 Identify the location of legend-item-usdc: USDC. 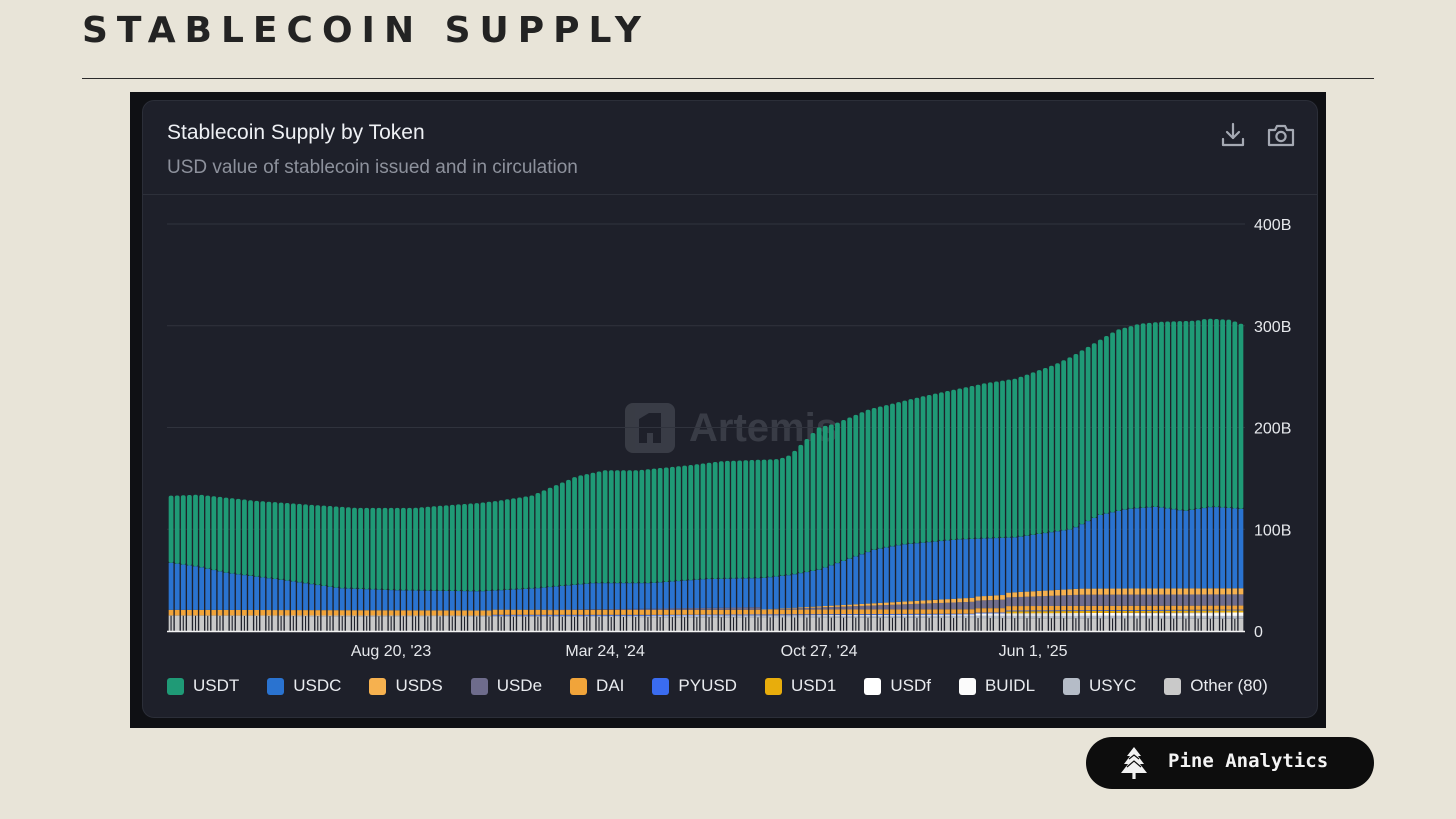
(304, 686).